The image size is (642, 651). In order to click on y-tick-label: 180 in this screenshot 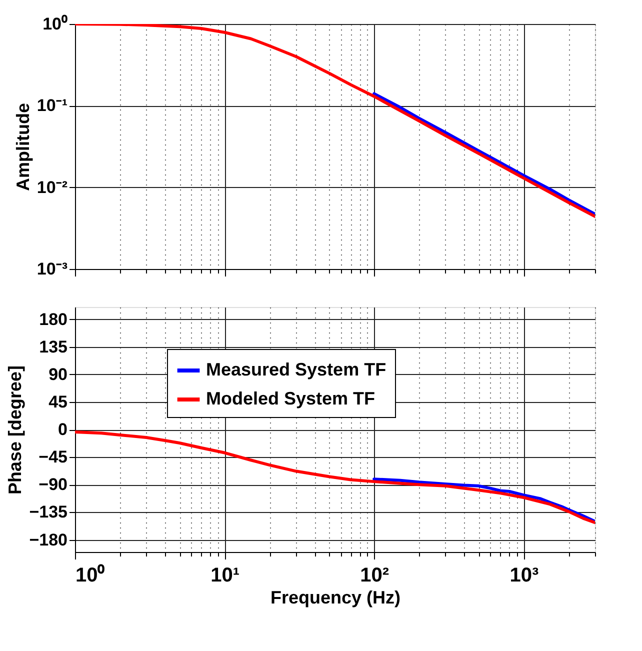, I will do `click(53, 319)`.